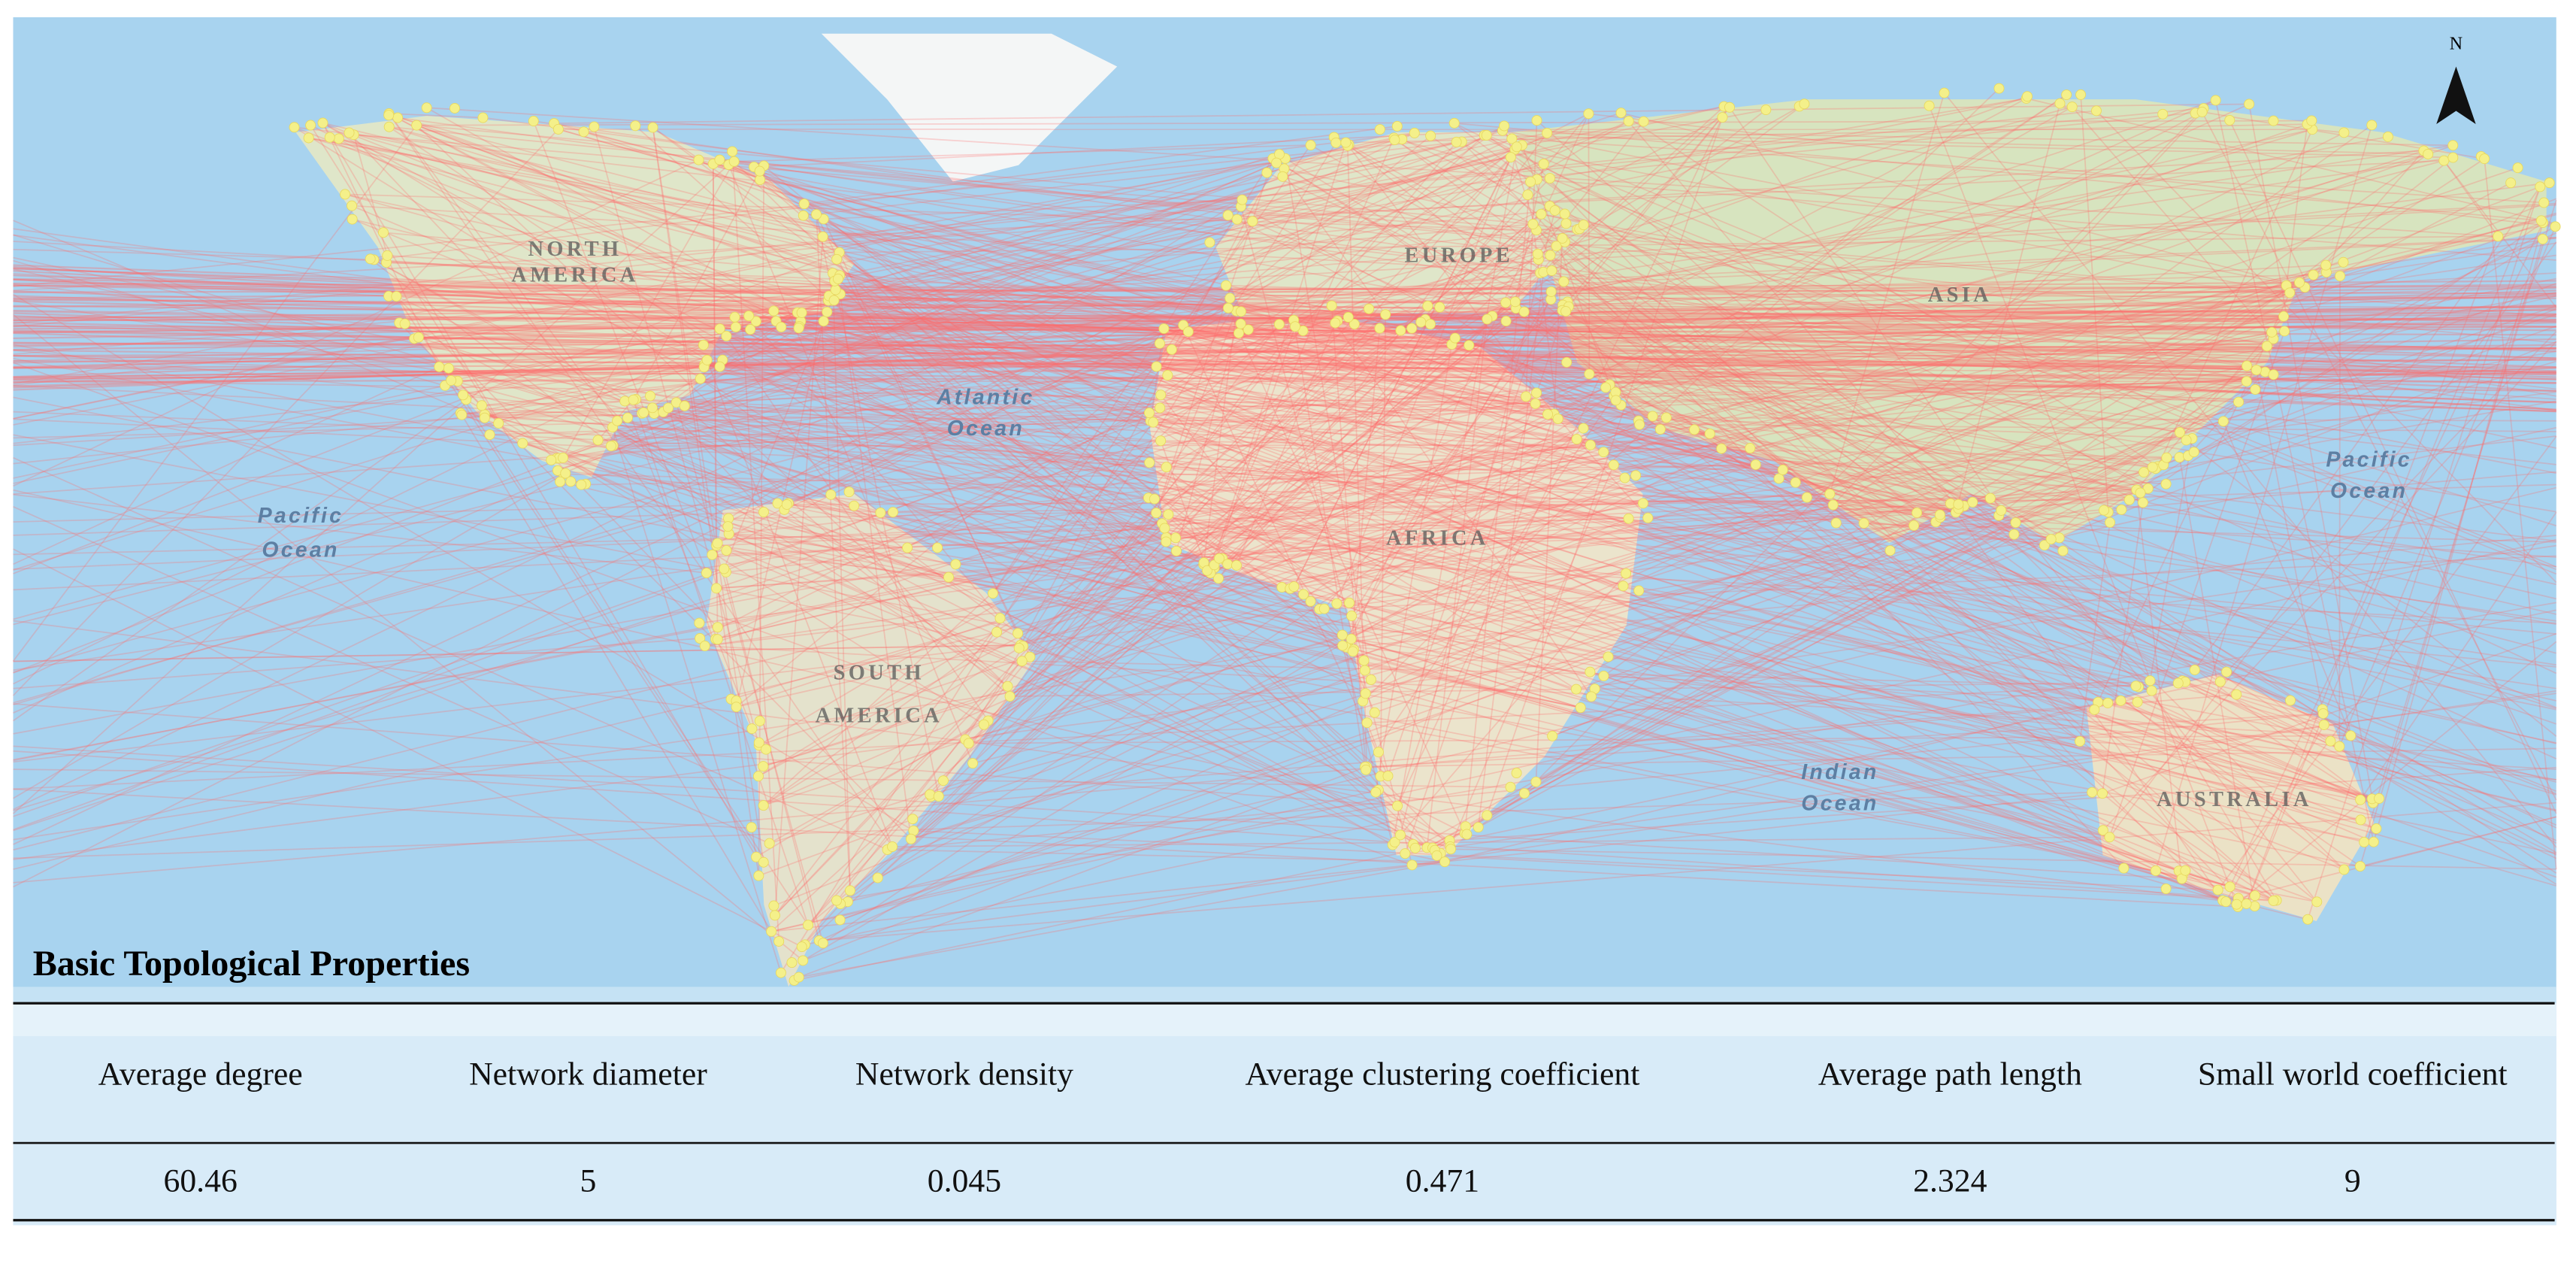 Image resolution: width=2576 pixels, height=1267 pixels. What do you see at coordinates (2369, 460) in the screenshot?
I see `map-label: Pacific` at bounding box center [2369, 460].